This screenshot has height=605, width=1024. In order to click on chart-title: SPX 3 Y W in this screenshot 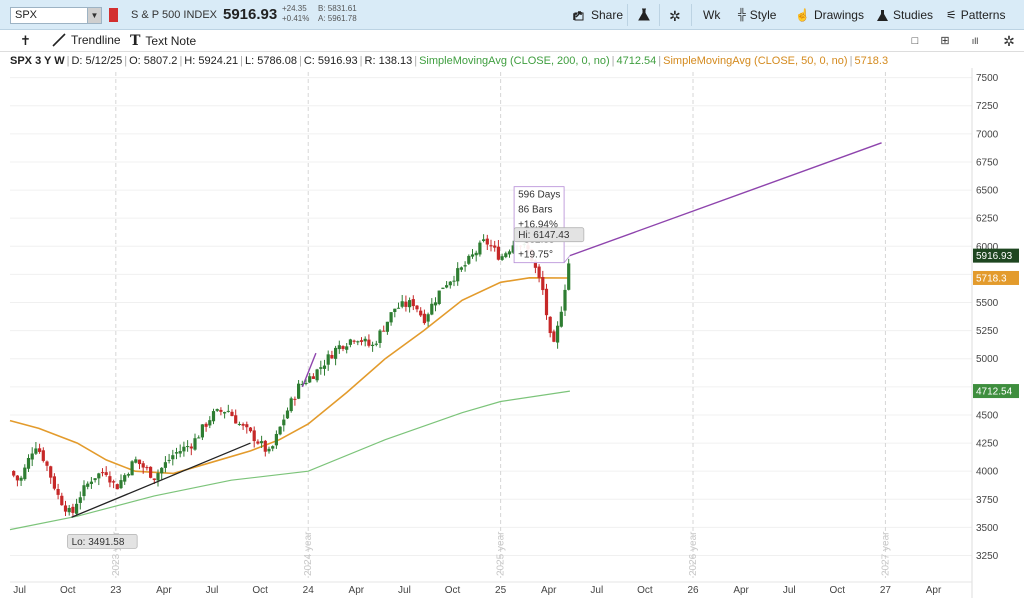, I will do `click(37, 61)`.